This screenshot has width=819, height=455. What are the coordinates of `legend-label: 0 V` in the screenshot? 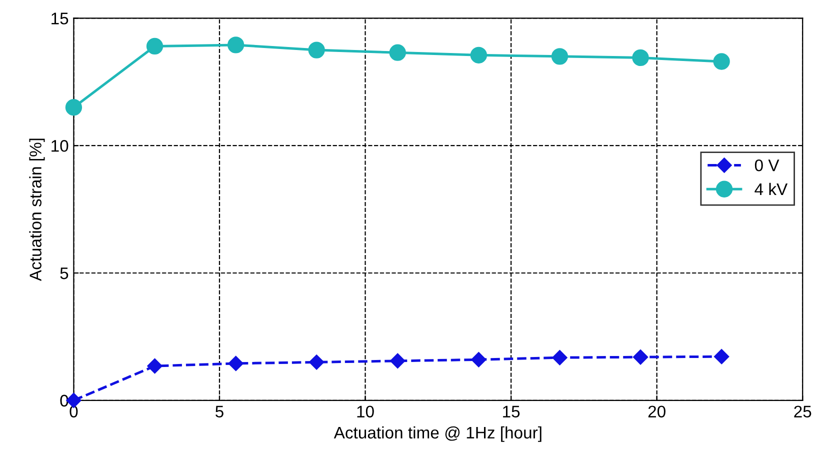 It's located at (767, 165).